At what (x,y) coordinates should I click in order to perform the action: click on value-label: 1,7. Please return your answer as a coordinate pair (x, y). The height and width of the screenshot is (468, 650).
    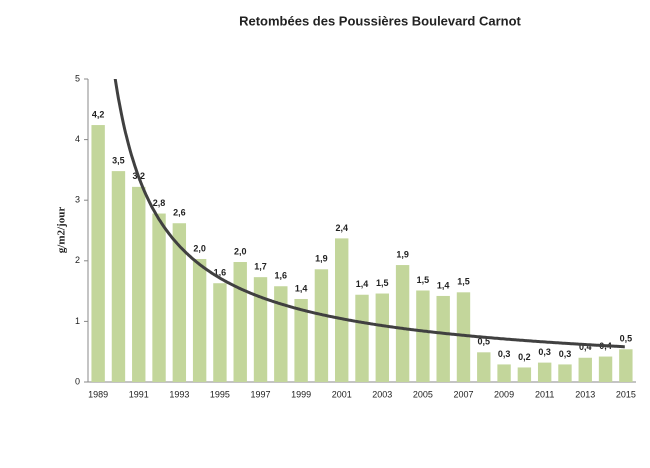
    Looking at the image, I should click on (260, 267).